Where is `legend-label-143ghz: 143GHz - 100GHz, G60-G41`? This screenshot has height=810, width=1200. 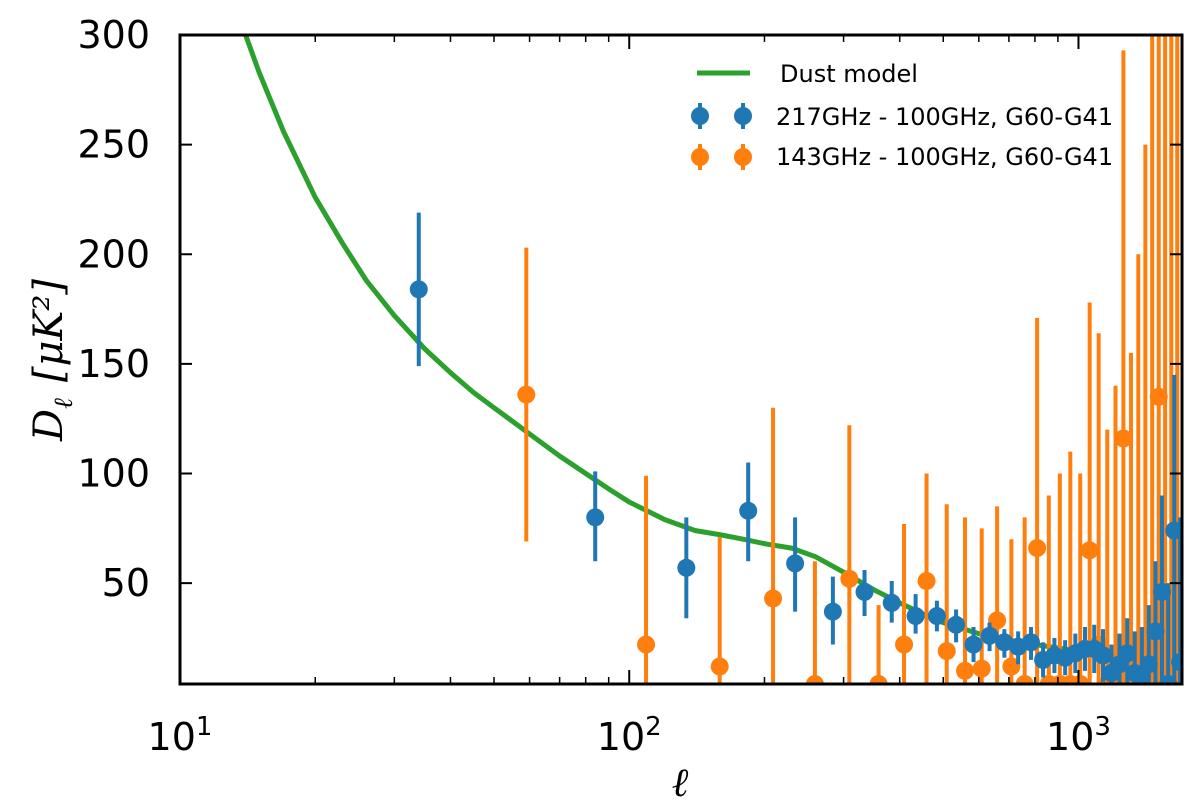
legend-label-143ghz: 143GHz - 100GHz, G60-G41 is located at coordinates (944, 157).